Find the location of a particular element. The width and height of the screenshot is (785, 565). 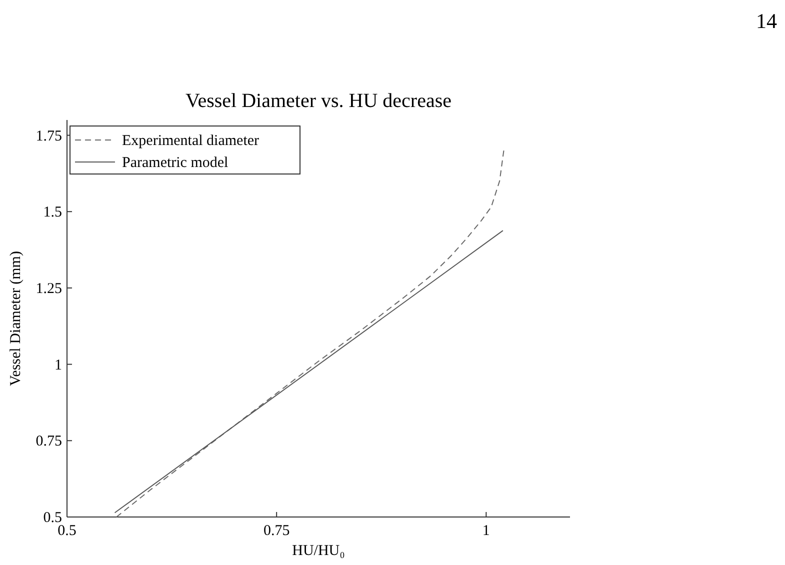

x-tick-label: 1 is located at coordinates (486, 531).